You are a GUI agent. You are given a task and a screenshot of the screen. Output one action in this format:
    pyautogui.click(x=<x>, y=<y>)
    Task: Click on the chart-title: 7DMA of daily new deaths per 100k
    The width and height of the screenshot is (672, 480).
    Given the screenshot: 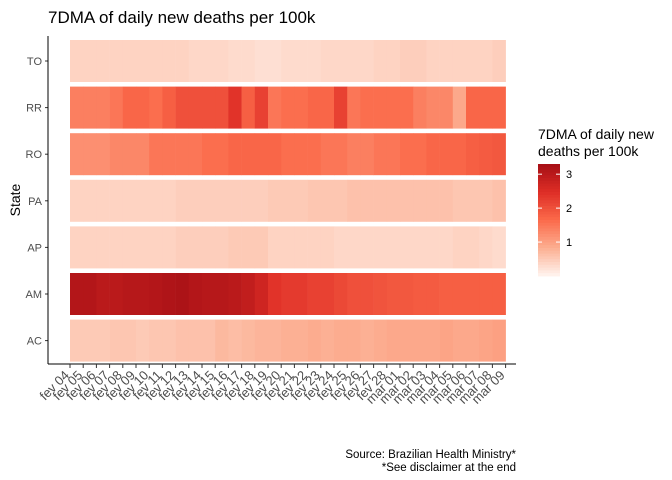 What is the action you would take?
    pyautogui.click(x=182, y=17)
    